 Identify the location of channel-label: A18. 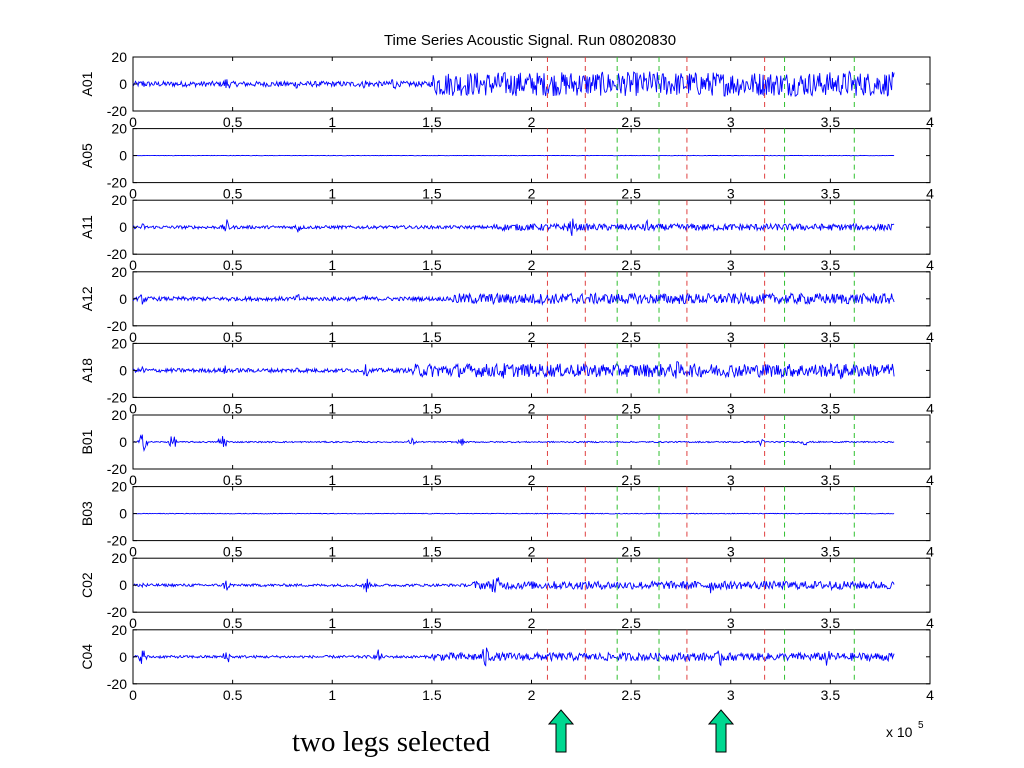
(87, 370).